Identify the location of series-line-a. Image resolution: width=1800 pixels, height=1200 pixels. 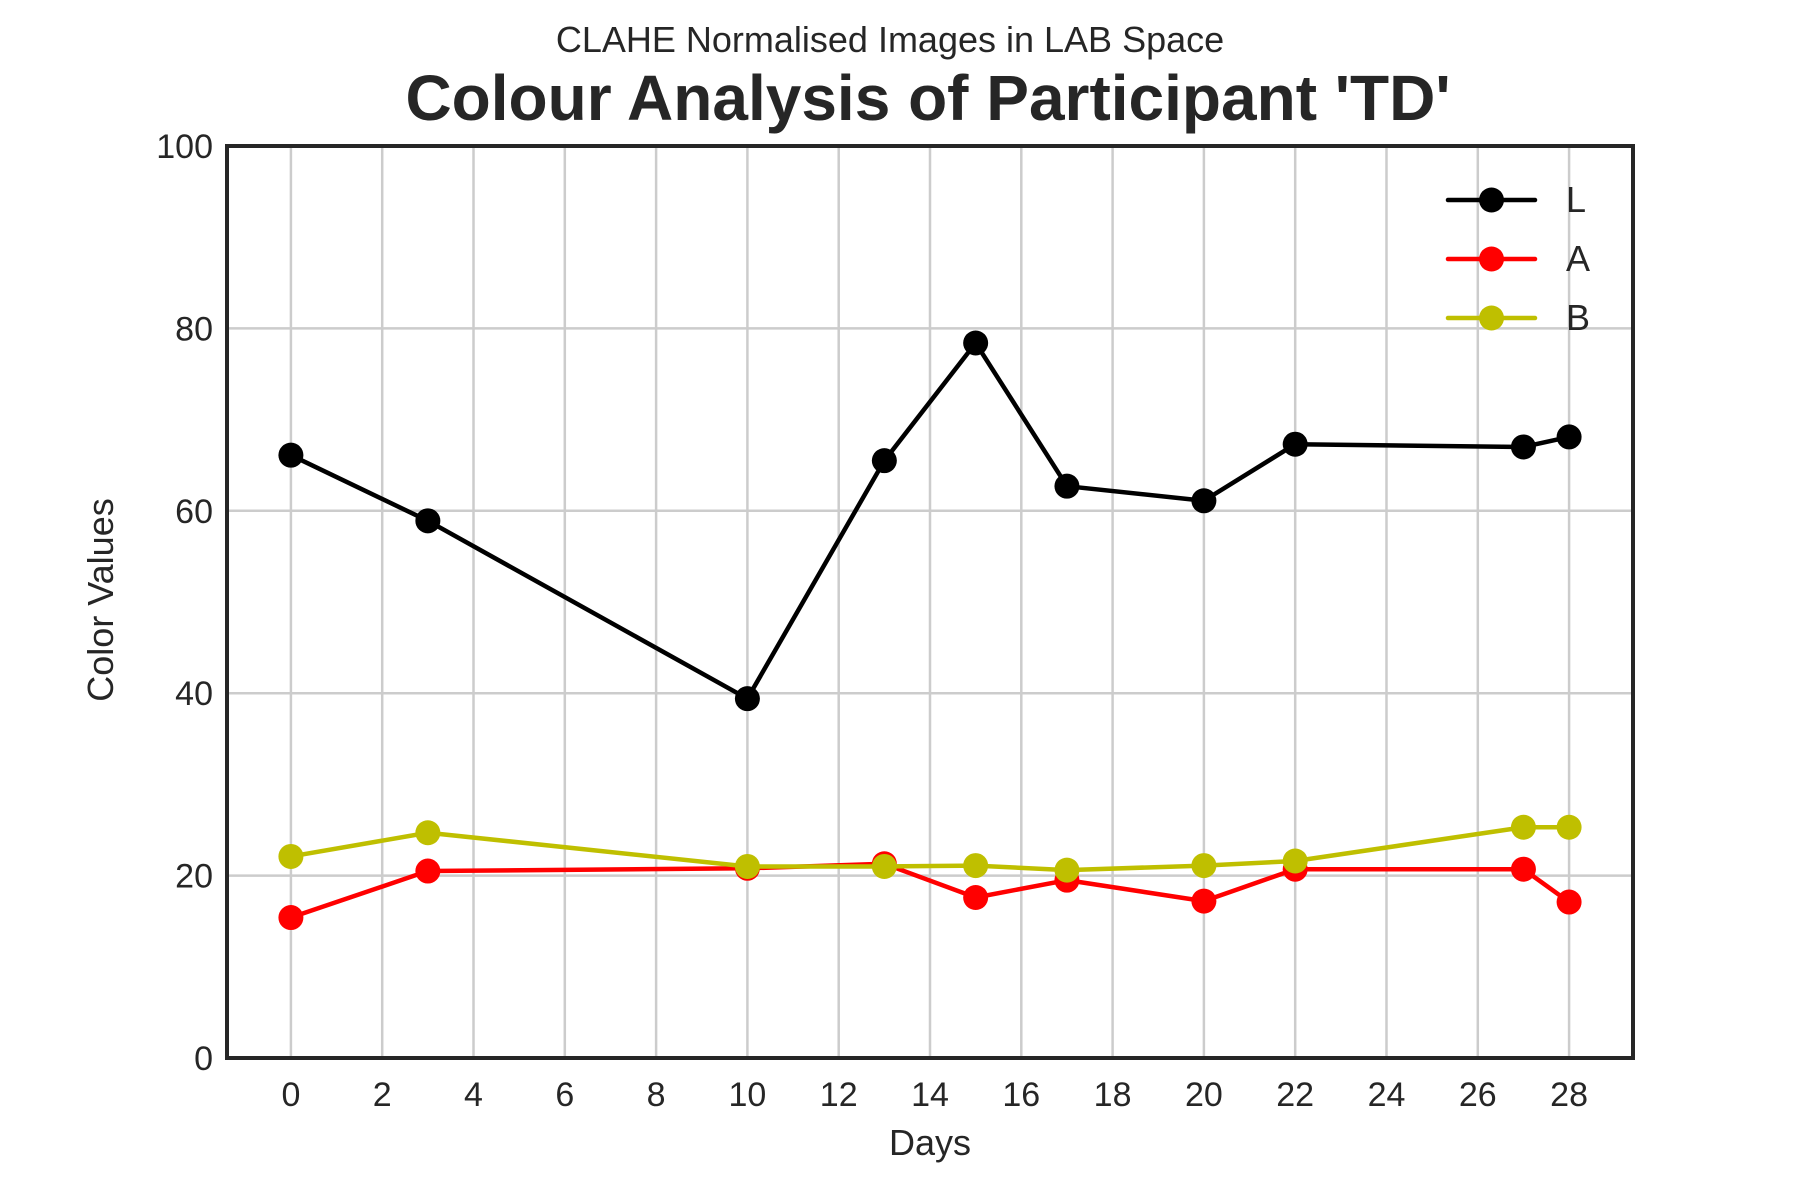
(930, 890).